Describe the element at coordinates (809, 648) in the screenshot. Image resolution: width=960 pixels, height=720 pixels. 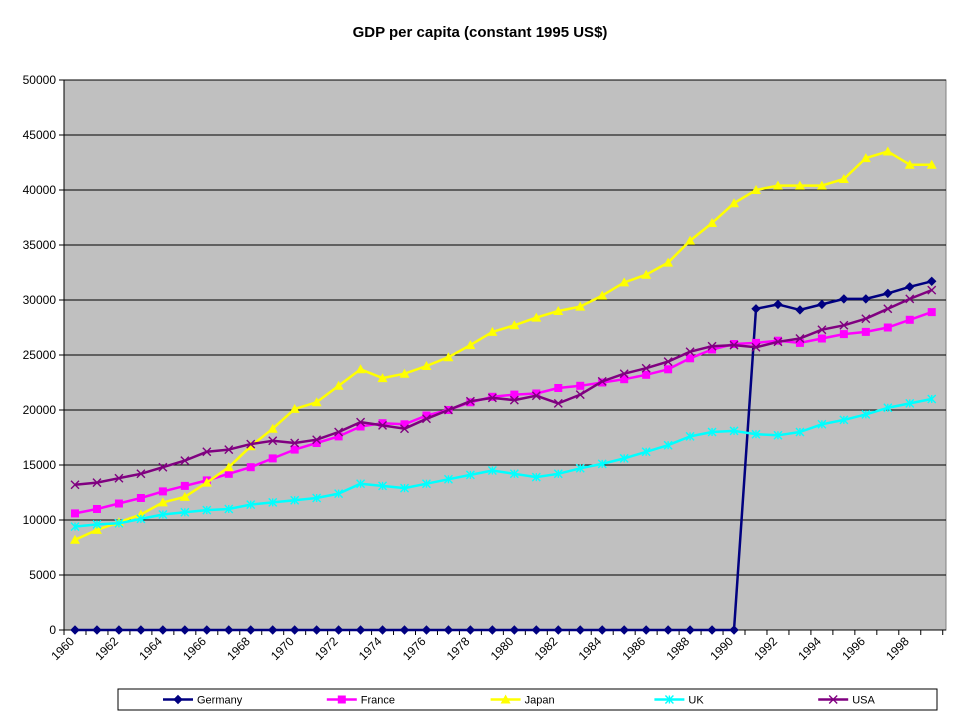
I see `x-tick-label: 1994` at that location.